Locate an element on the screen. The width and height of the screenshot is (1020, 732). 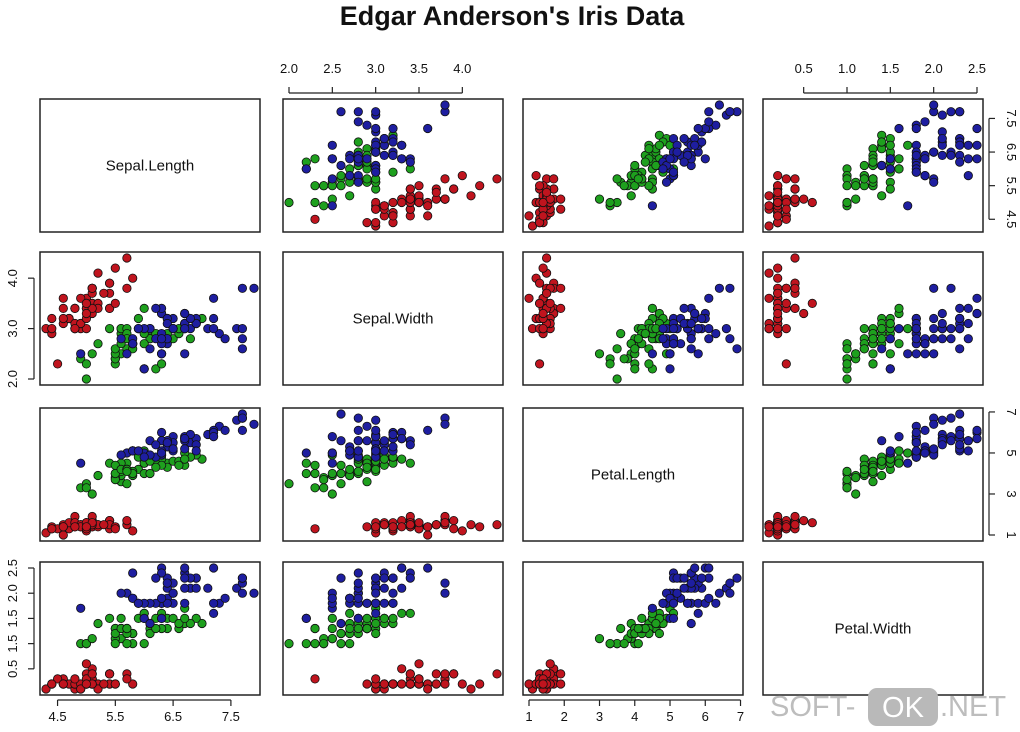
left-axis-tick-label: 2.5 is located at coordinates (12, 568).